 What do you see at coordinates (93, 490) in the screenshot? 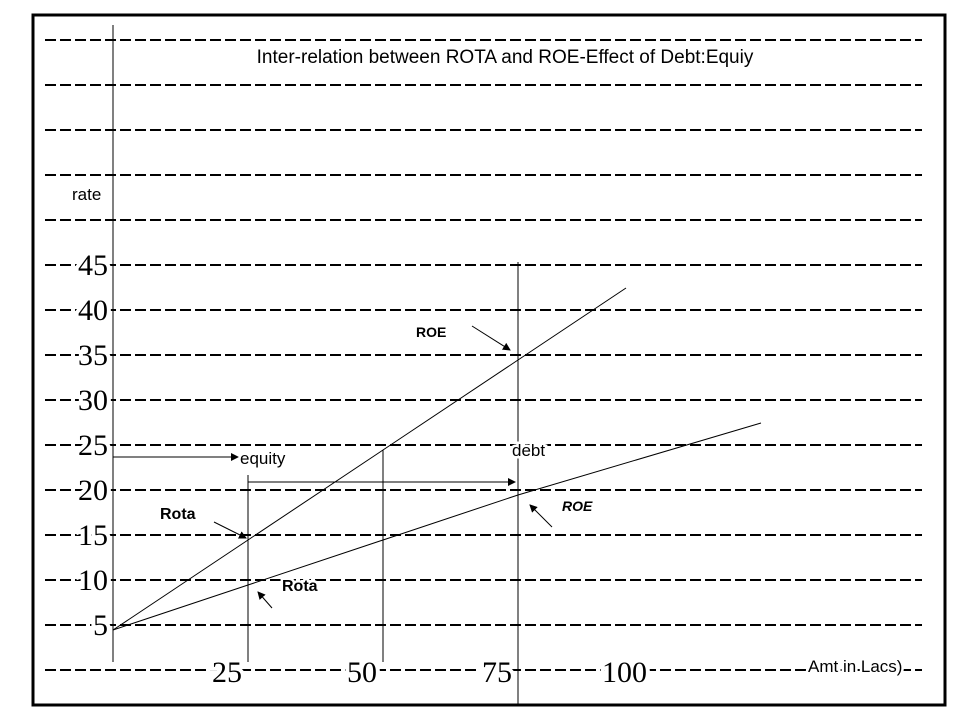
I see `y-tick-label: 20` at bounding box center [93, 490].